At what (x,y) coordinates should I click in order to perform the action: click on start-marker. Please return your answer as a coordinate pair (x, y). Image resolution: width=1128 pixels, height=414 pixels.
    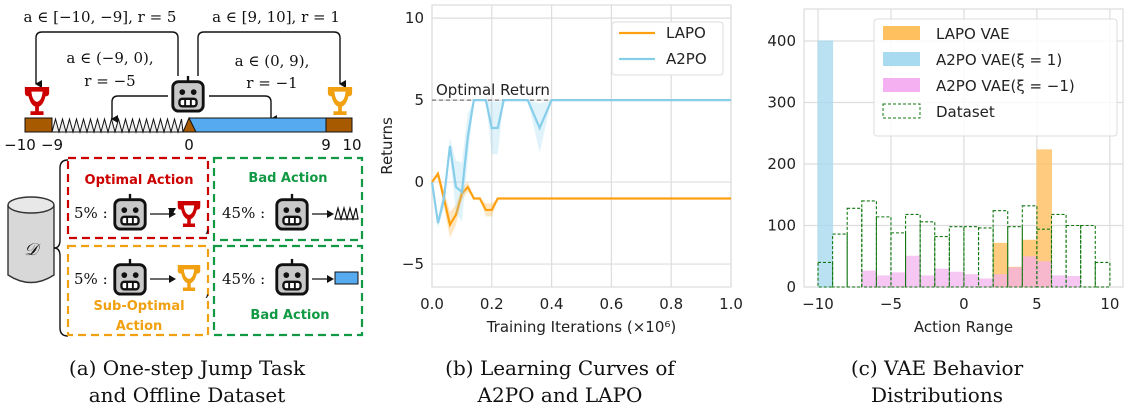
    Looking at the image, I should click on (189, 124).